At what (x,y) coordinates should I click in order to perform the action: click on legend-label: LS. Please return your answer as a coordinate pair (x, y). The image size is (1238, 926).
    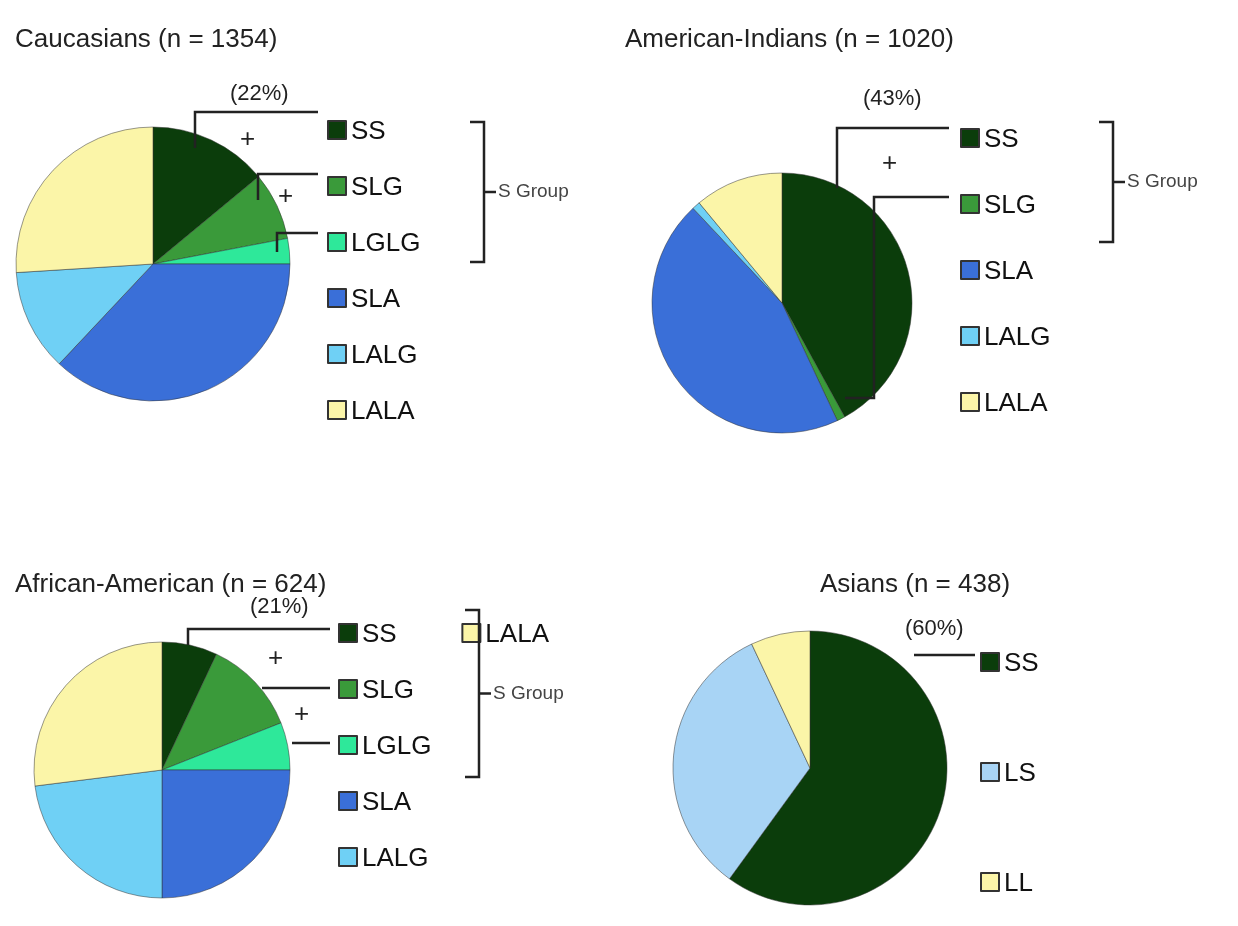
    Looking at the image, I should click on (1020, 772).